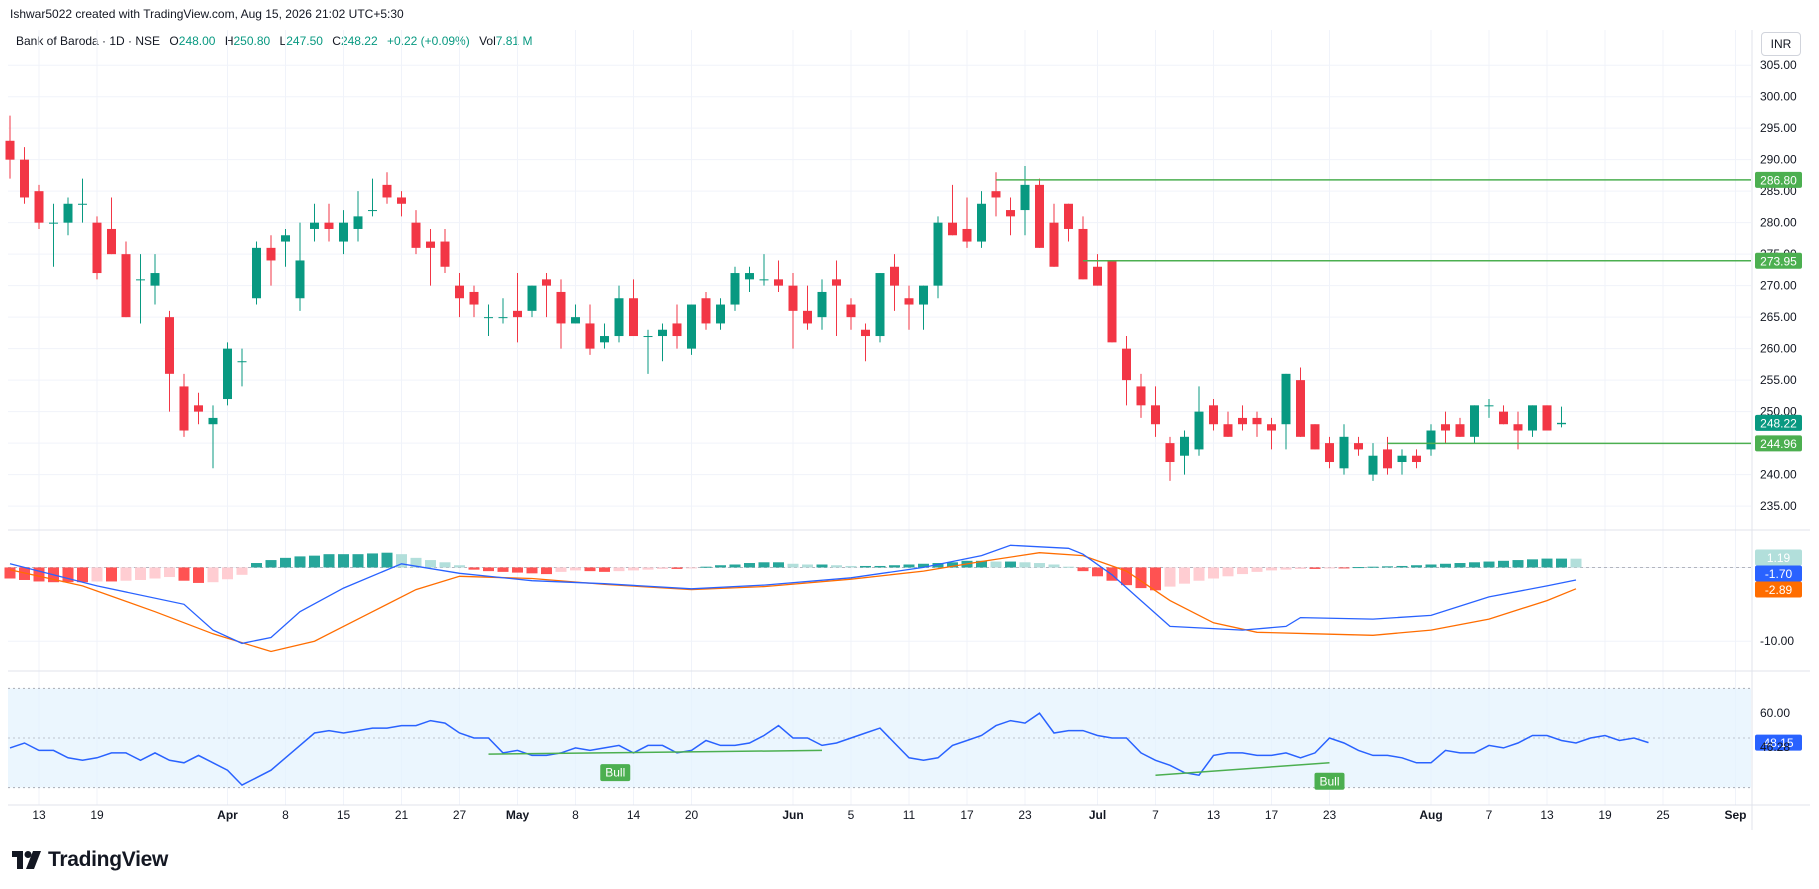 The image size is (1819, 889). I want to click on level-price-tag-bg, so click(1778, 260).